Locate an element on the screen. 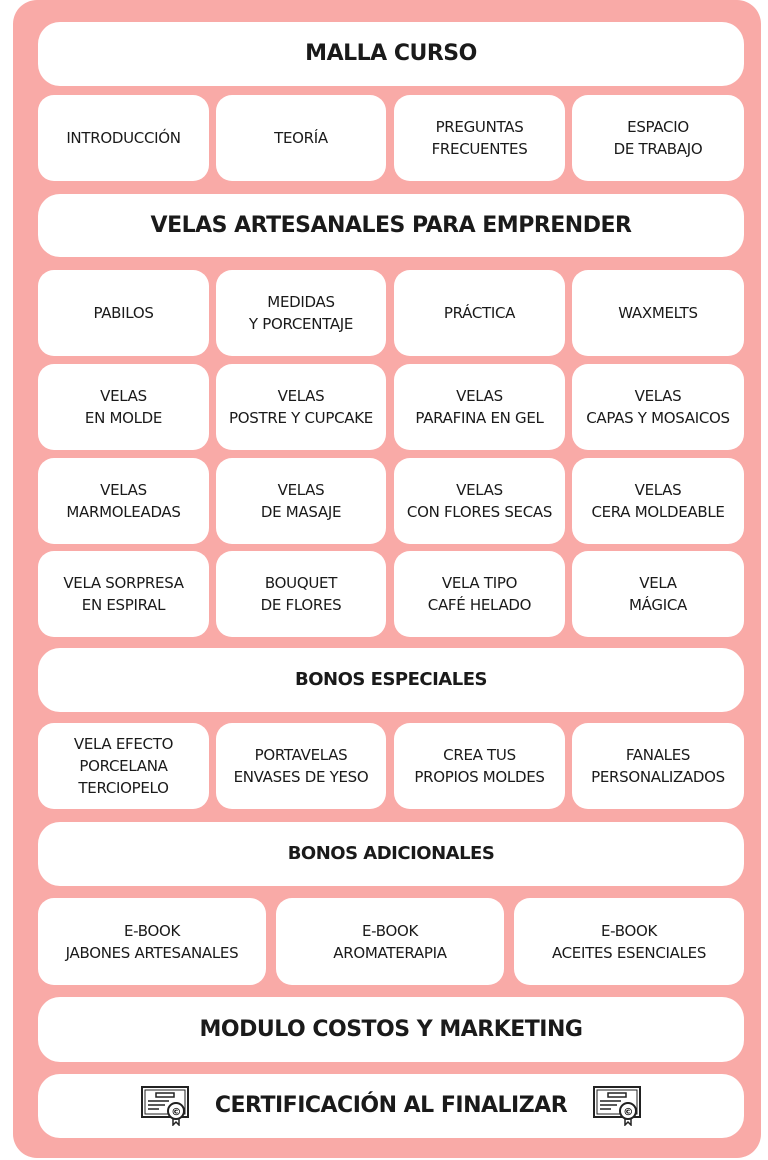 This screenshot has height=1160, width=768. course-module: VELAS CERA MOLDEABLE is located at coordinates (658, 501).